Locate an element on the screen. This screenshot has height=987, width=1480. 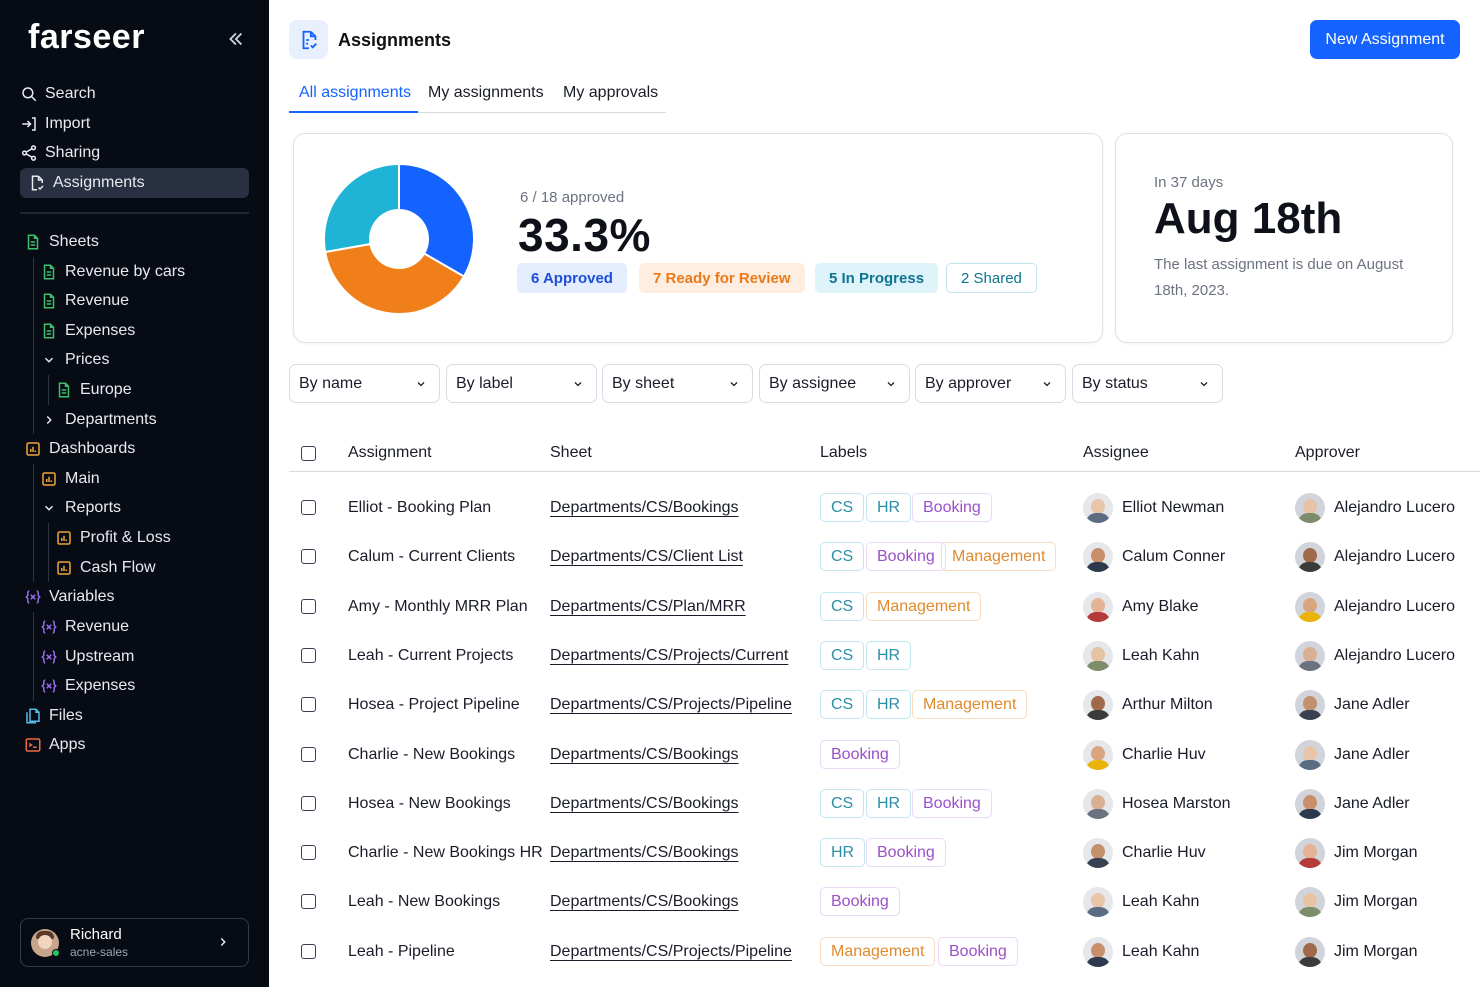
tab-my-approvals: My approvals is located at coordinates (611, 92).